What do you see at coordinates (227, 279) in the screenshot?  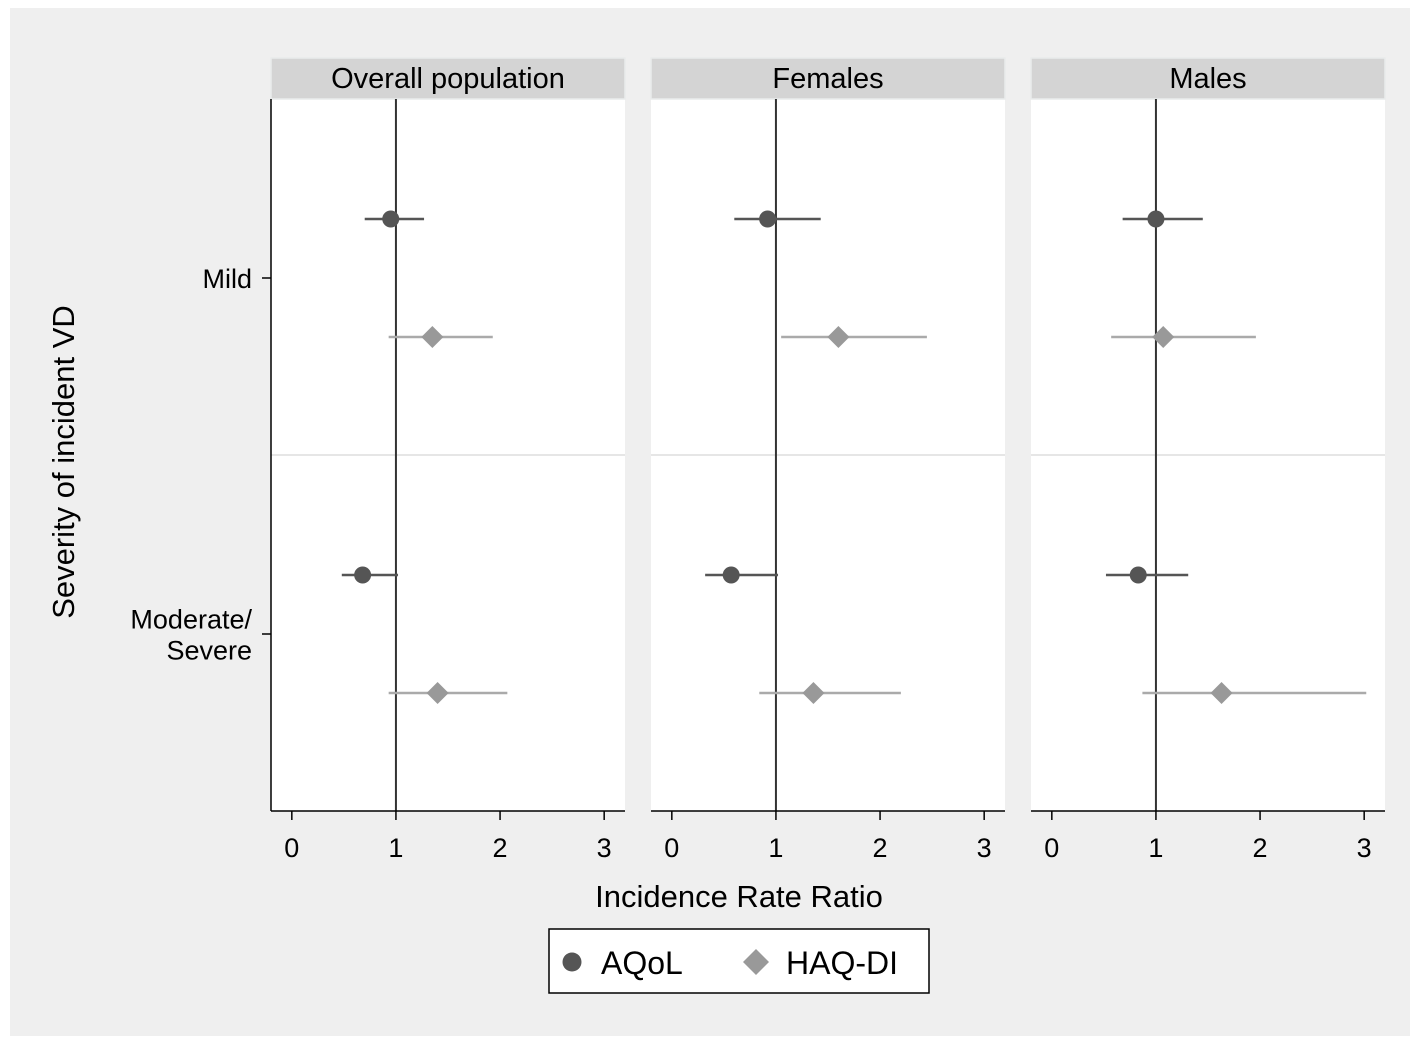 I see `y-tick-label: Mild` at bounding box center [227, 279].